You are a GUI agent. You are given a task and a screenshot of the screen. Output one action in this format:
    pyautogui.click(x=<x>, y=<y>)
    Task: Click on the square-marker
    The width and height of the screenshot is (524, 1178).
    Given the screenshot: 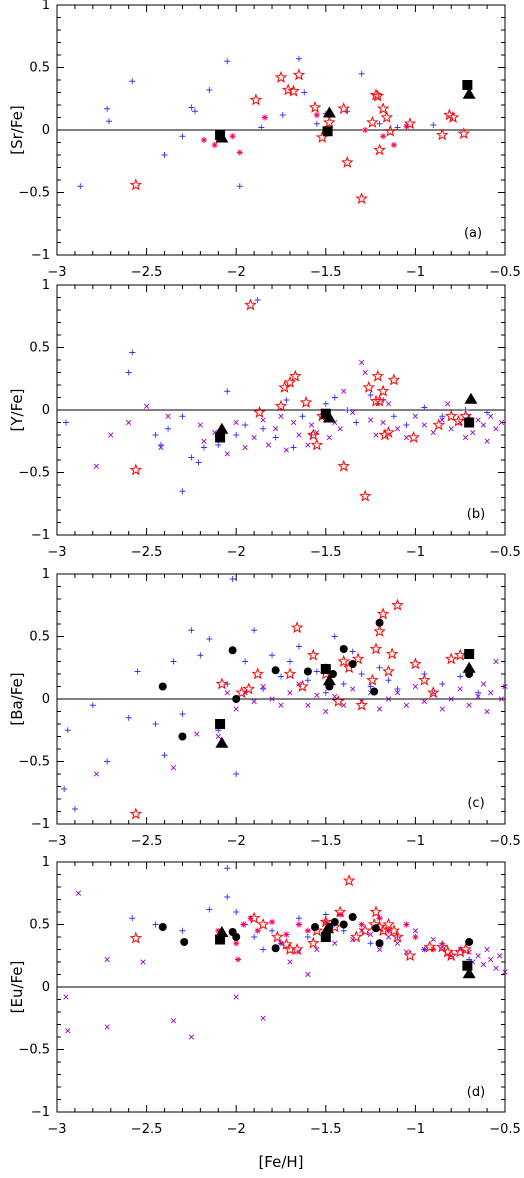 What is the action you would take?
    pyautogui.click(x=327, y=131)
    